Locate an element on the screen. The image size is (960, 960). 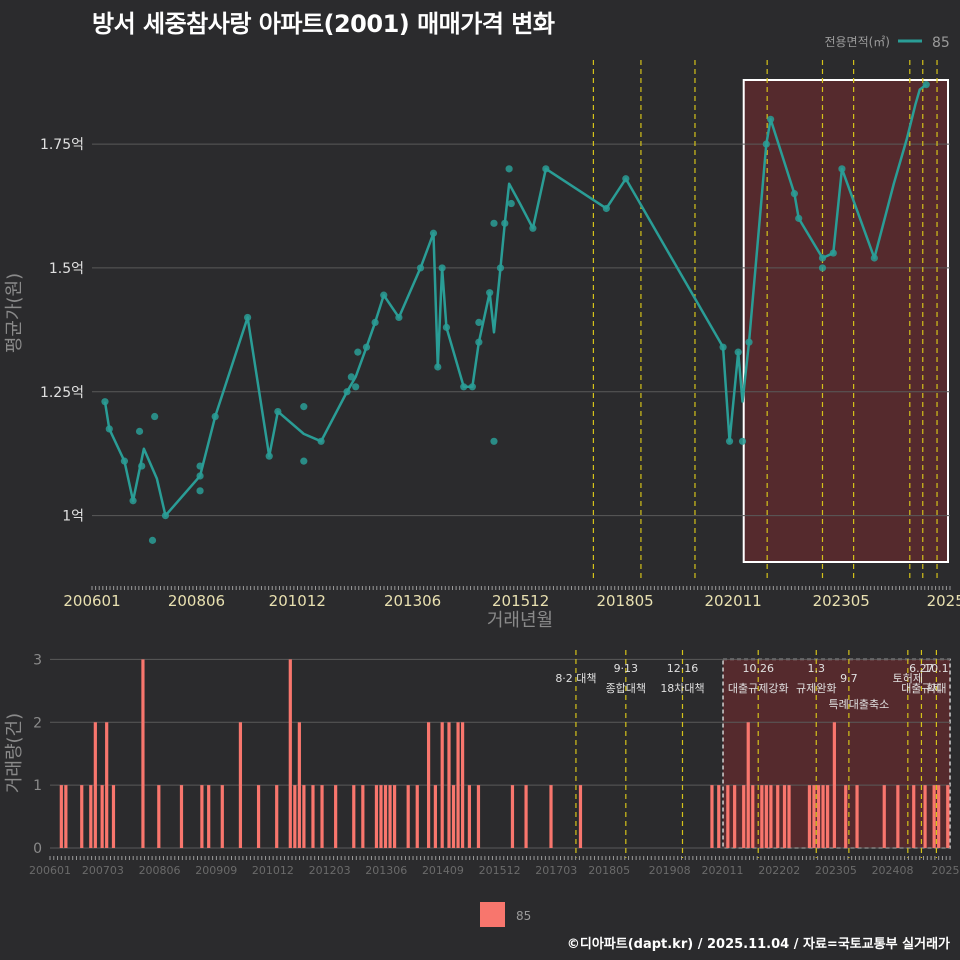
x-tick-label: 202202 is located at coordinates (779, 870).